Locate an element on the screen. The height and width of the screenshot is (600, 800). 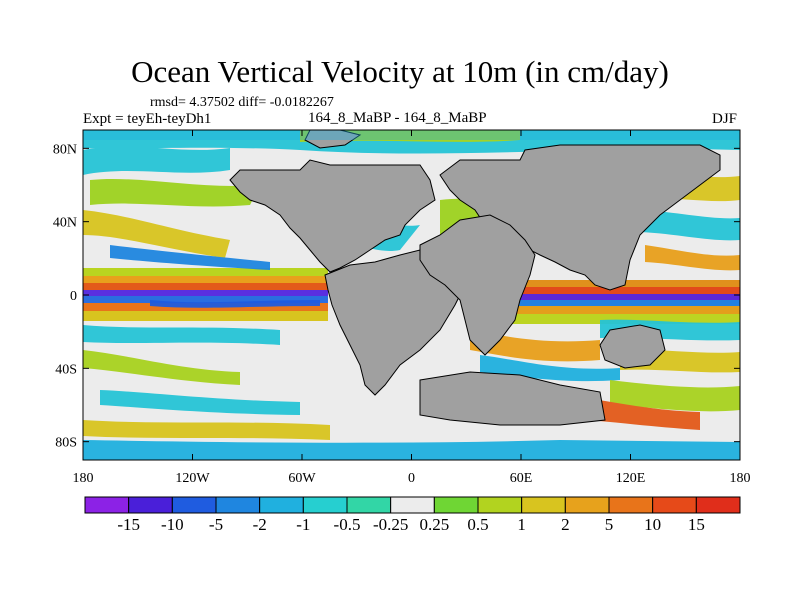
colorbar-label: -0.5 is located at coordinates (347, 524).